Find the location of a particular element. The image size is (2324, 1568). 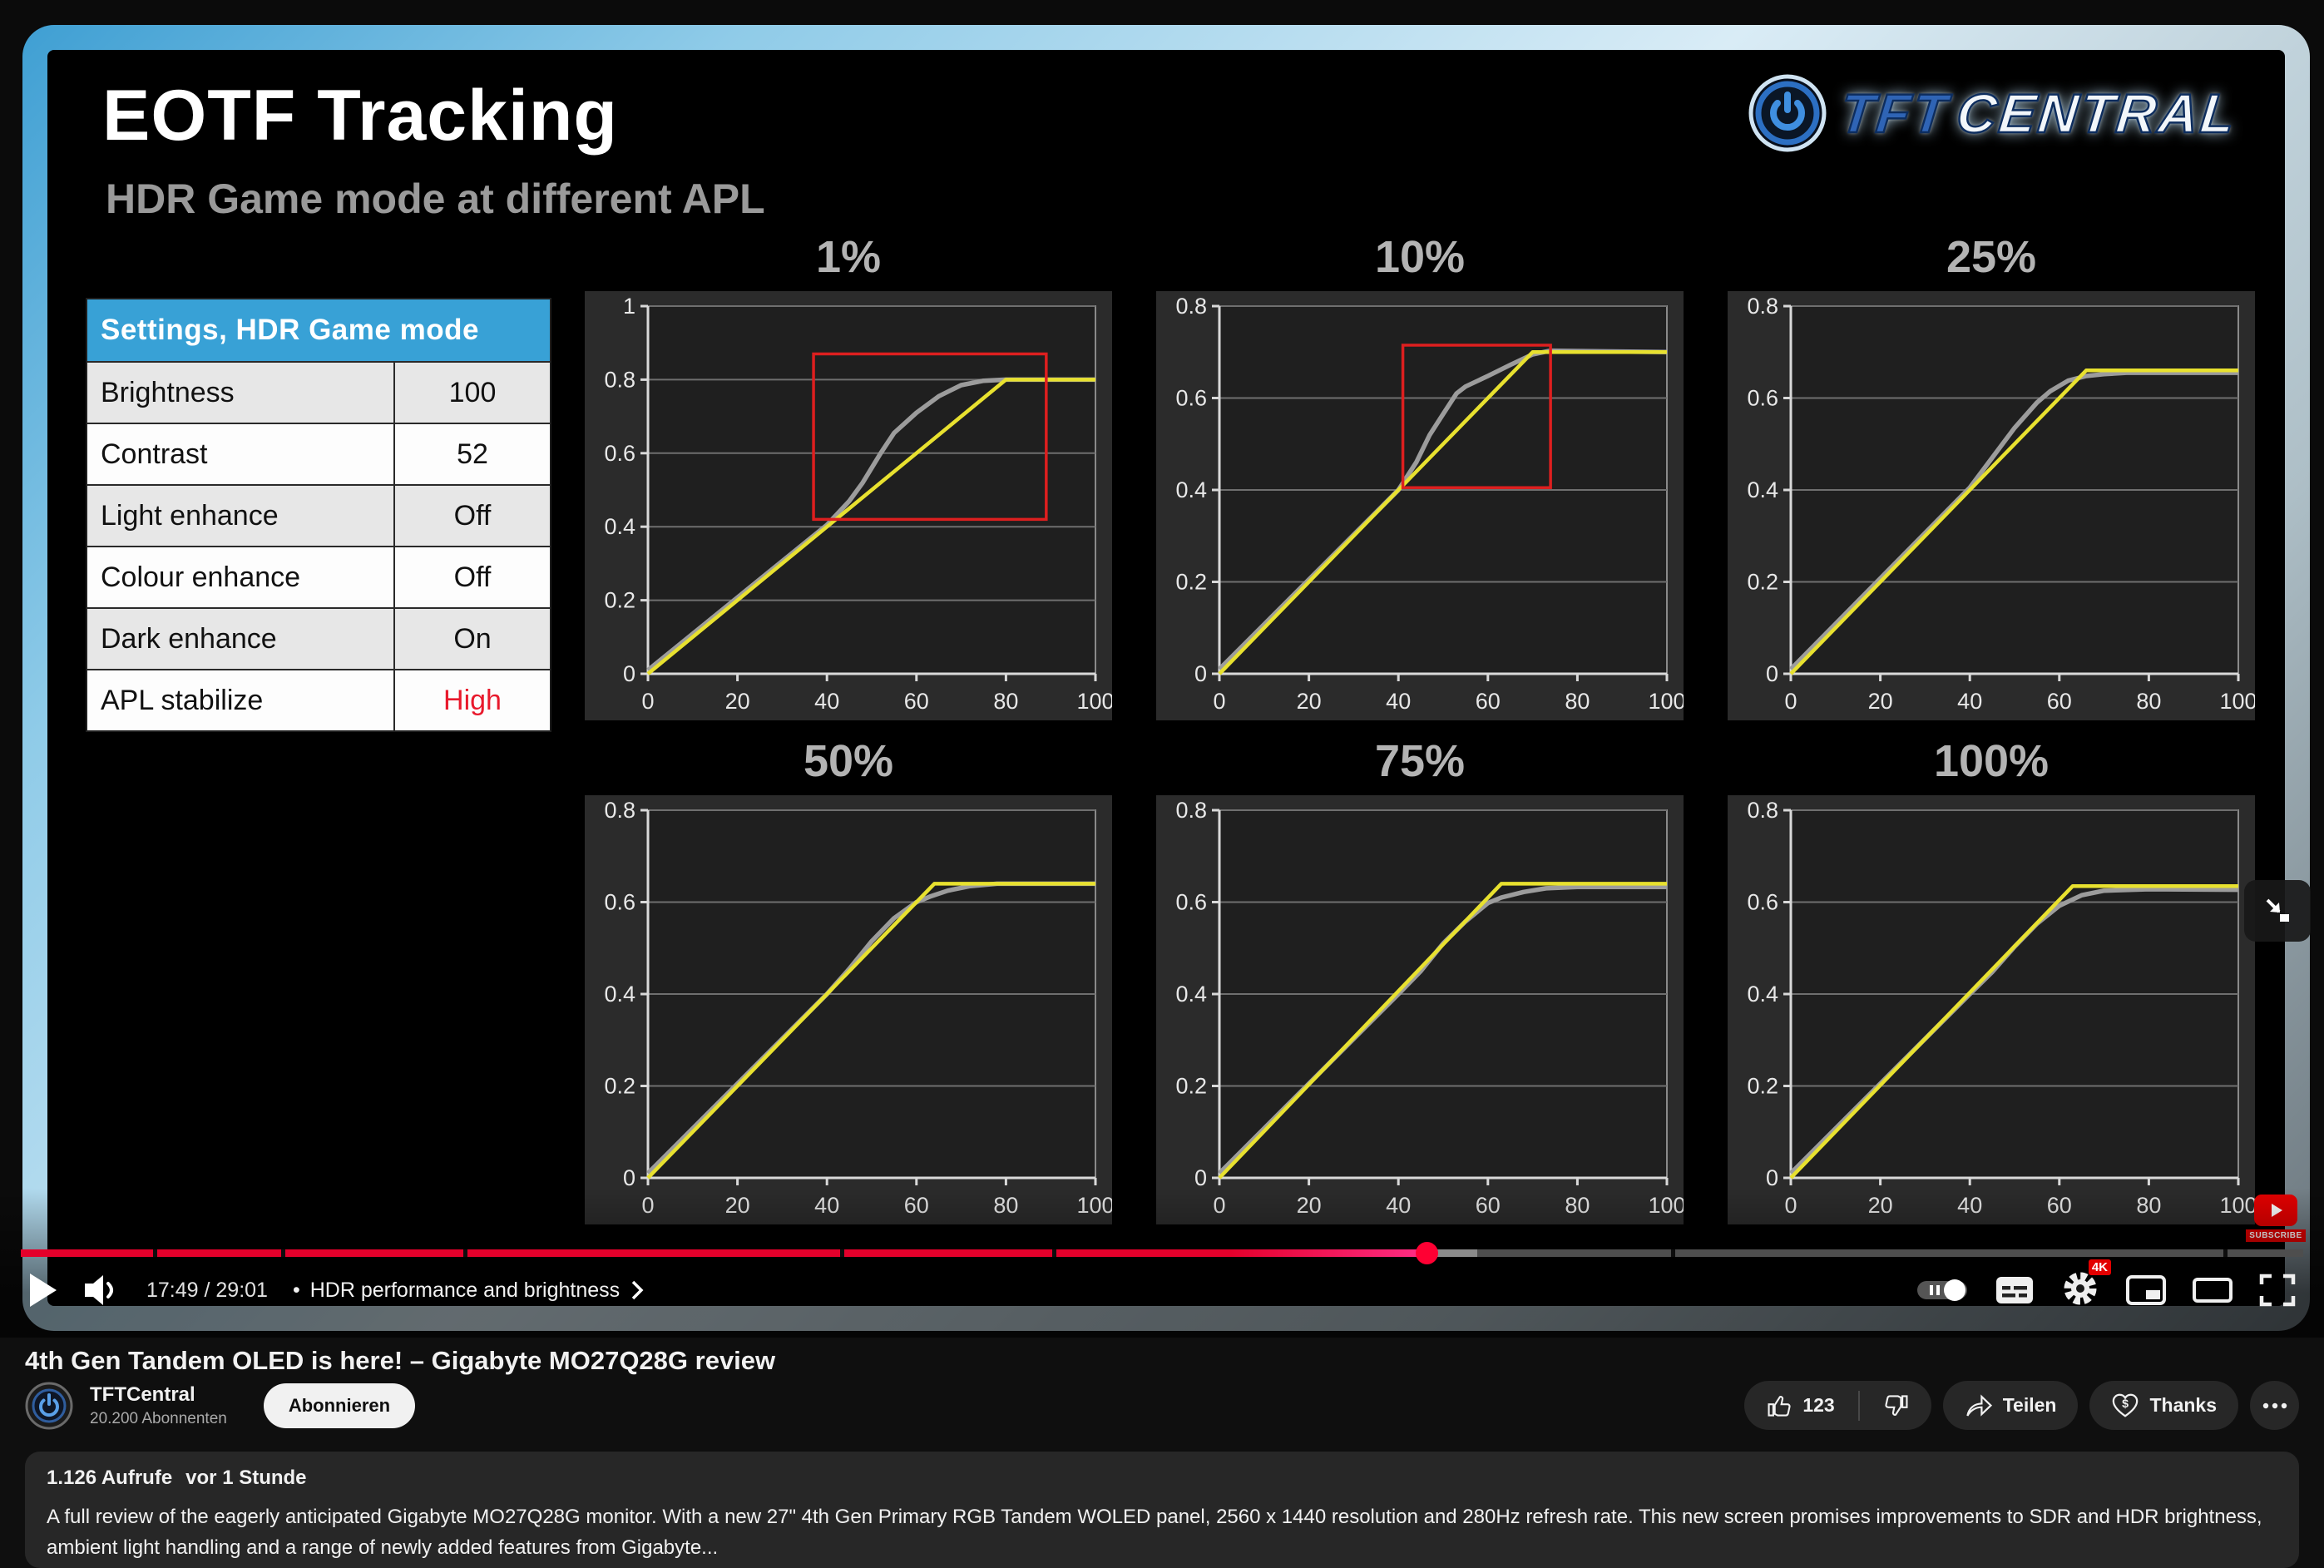

settings-button: 4K is located at coordinates (2086, 1285).